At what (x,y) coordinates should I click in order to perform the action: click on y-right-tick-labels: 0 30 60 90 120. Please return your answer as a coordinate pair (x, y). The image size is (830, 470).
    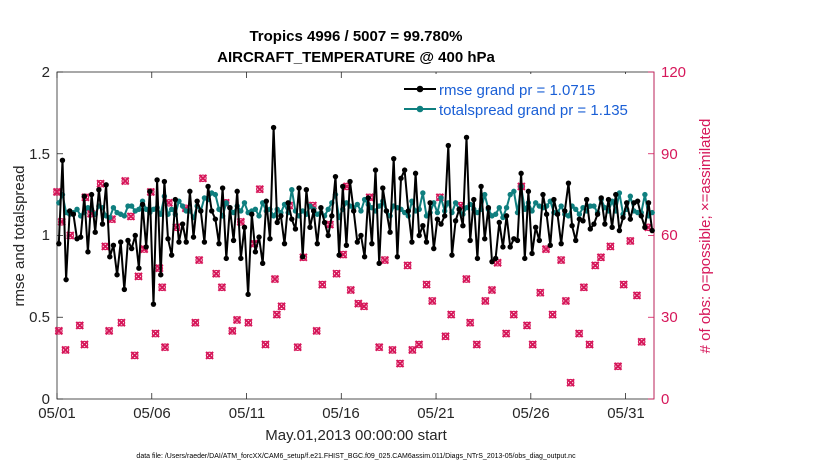
    Looking at the image, I should click on (673, 236).